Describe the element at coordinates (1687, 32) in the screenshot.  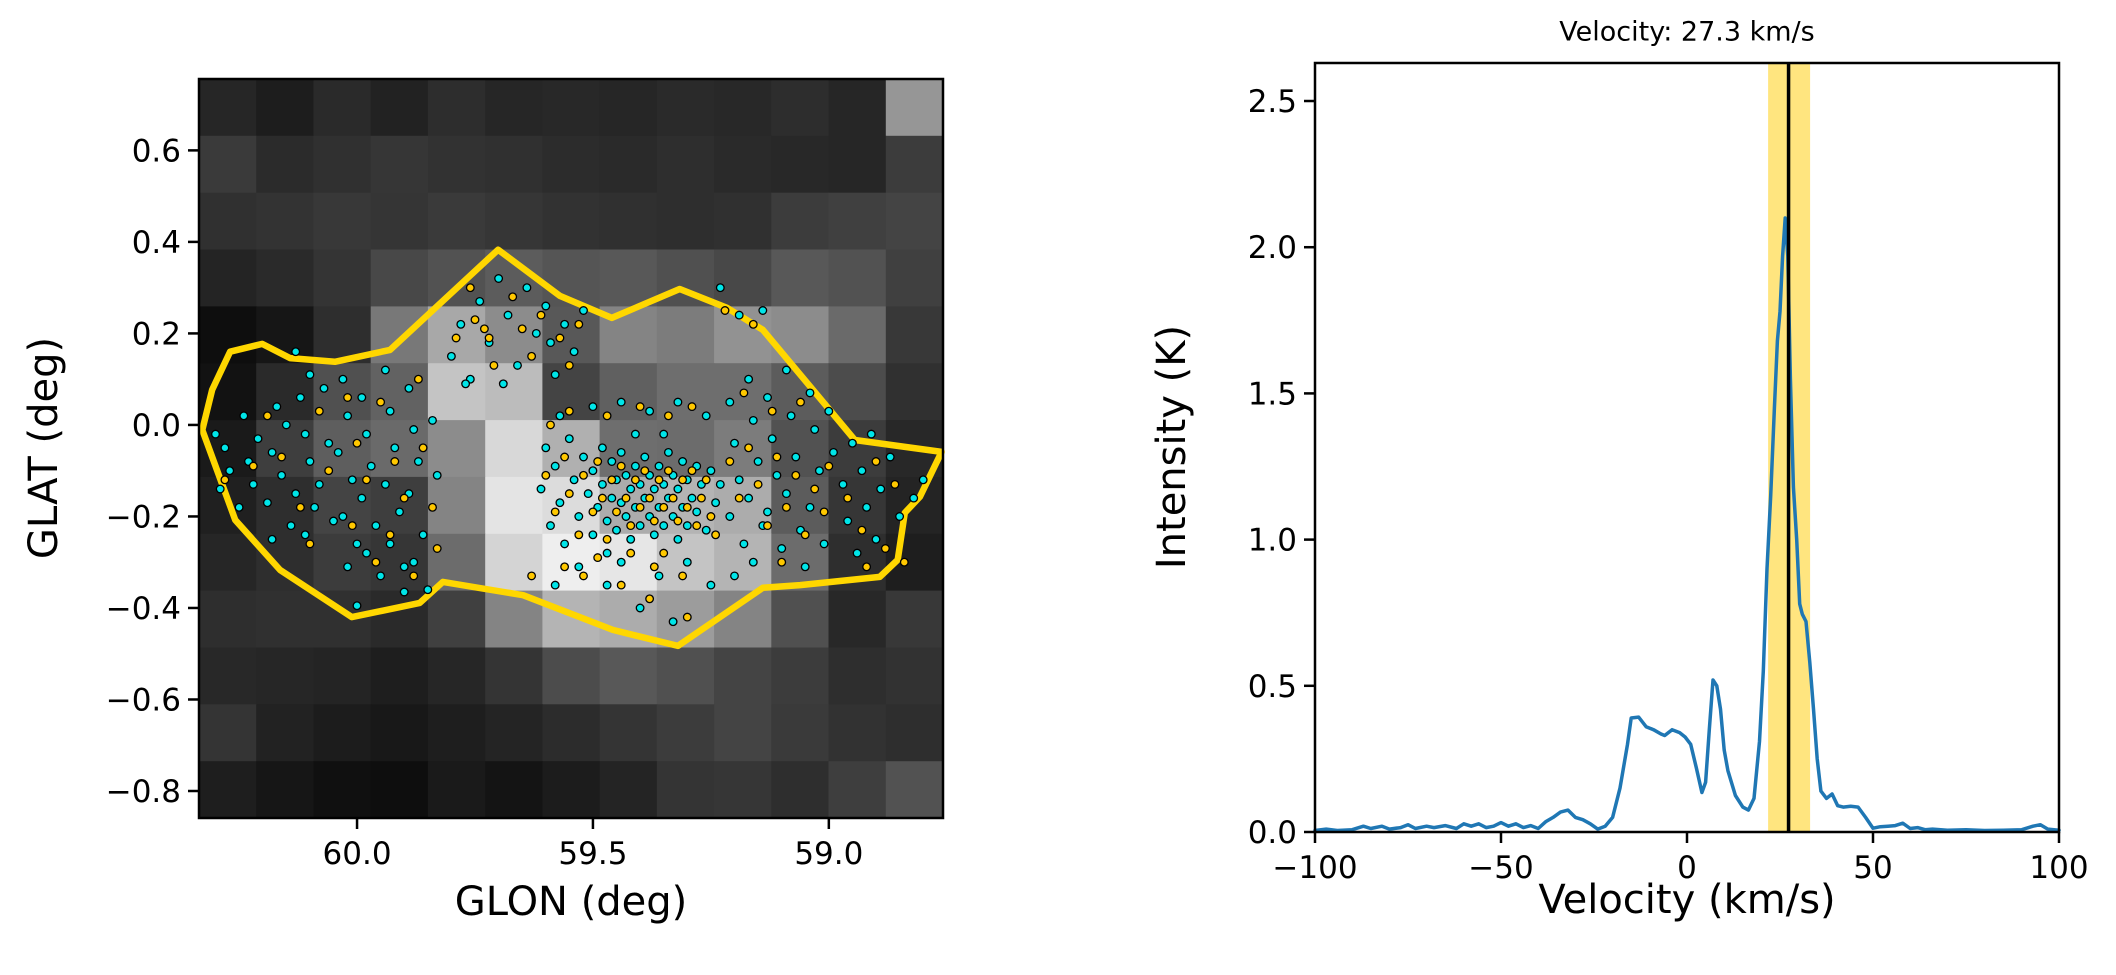
I see `right-plot-title: Velocity: 27.3 km/s` at that location.